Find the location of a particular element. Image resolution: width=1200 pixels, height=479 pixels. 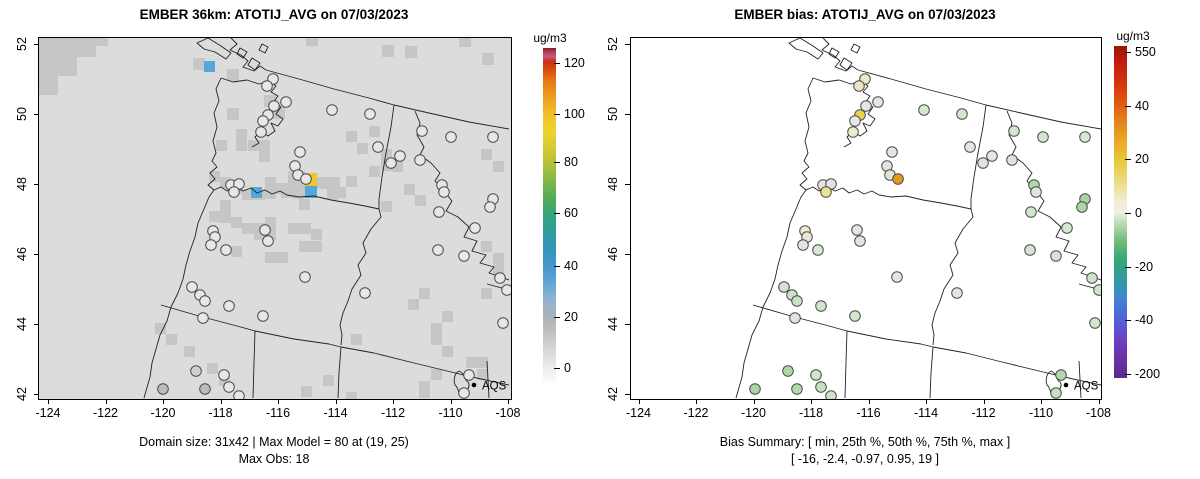

border-49n-outline is located at coordinates (979, 99).